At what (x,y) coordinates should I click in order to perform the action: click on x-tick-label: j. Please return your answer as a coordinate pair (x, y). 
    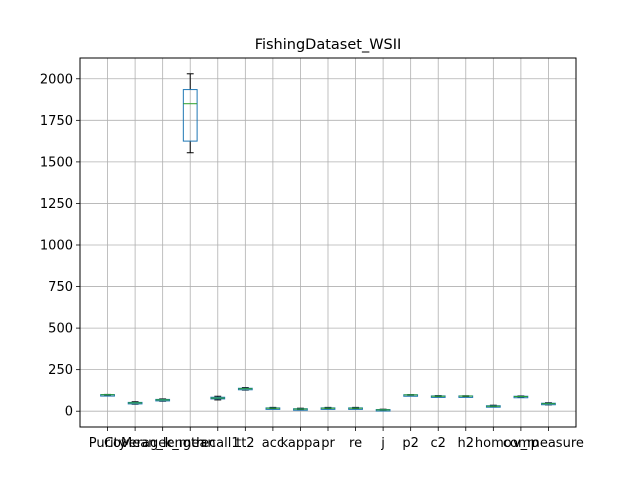
    Looking at the image, I should click on (382, 443).